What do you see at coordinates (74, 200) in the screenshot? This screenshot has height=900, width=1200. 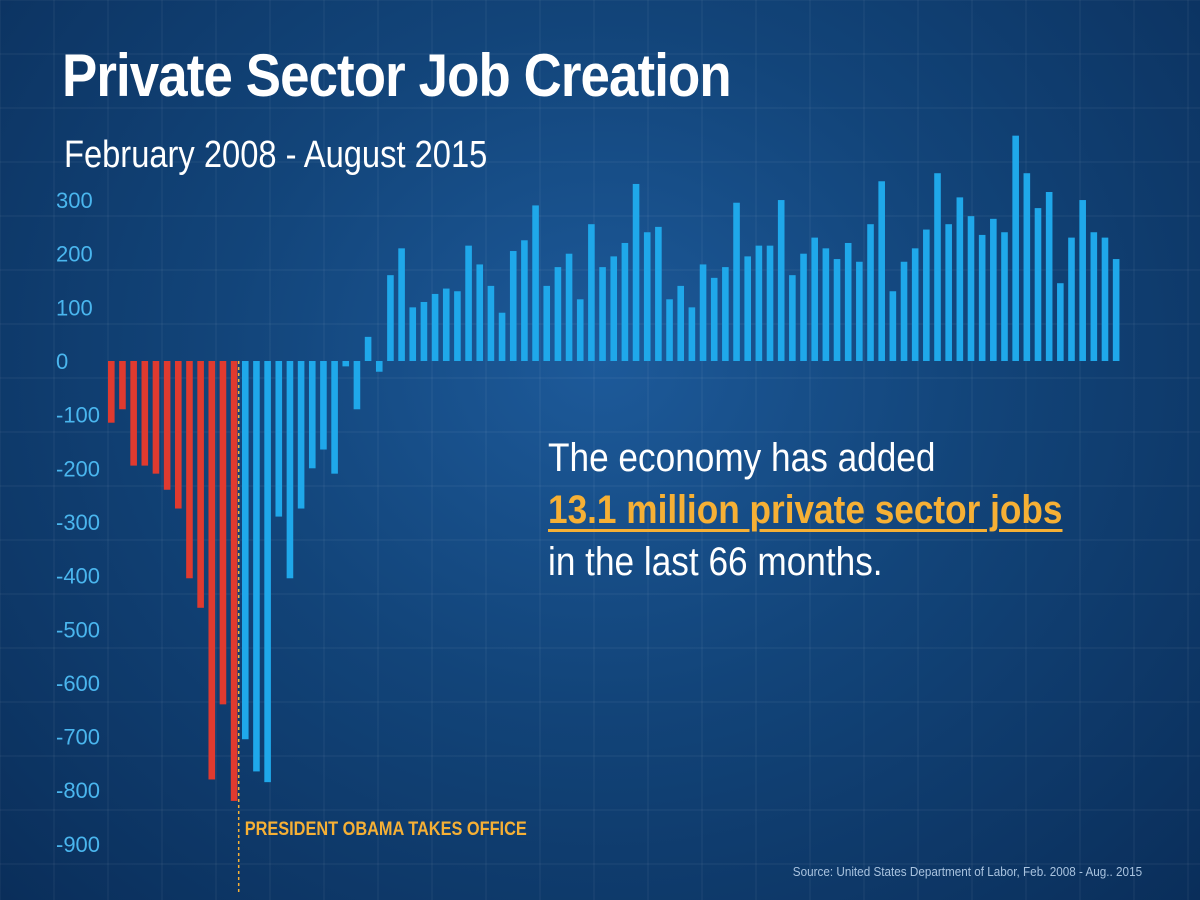 I see `y-tick-label: 300` at bounding box center [74, 200].